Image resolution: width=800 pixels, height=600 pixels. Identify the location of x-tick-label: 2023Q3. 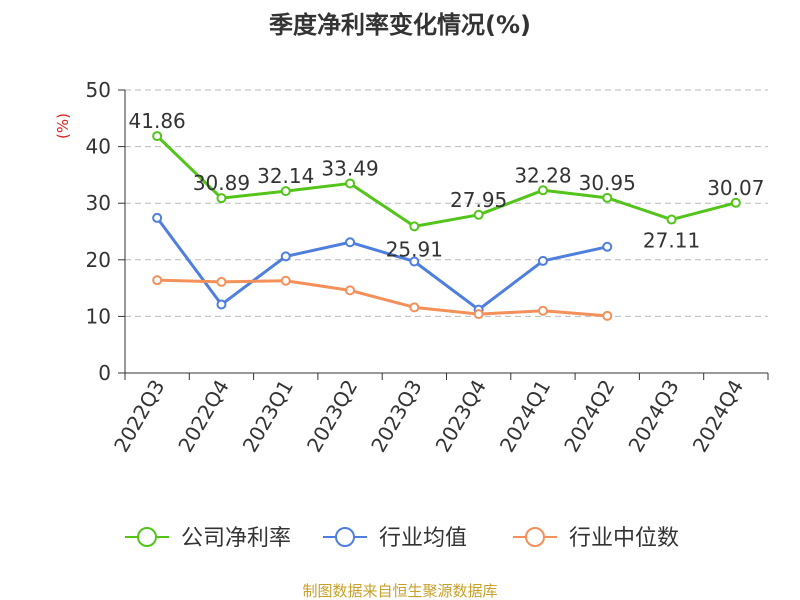
(396, 416).